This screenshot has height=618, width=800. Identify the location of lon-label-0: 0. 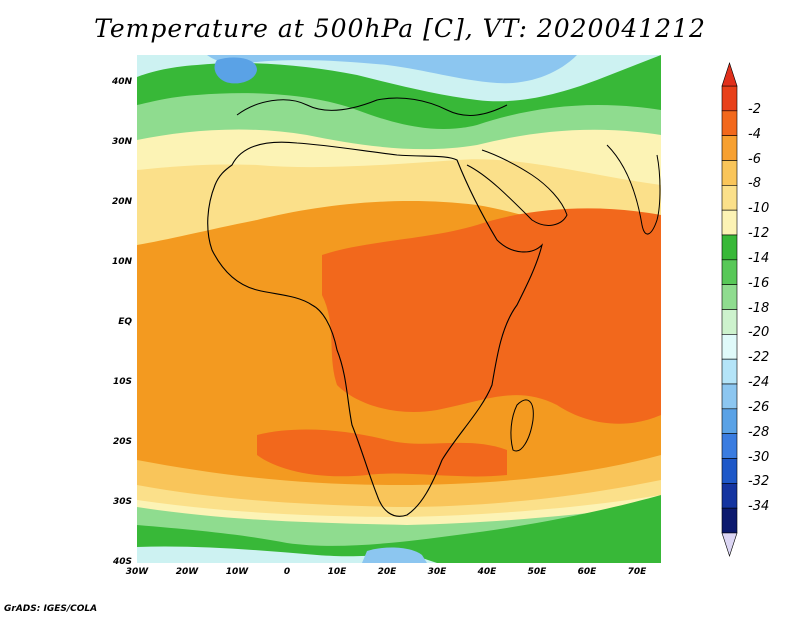
(287, 572).